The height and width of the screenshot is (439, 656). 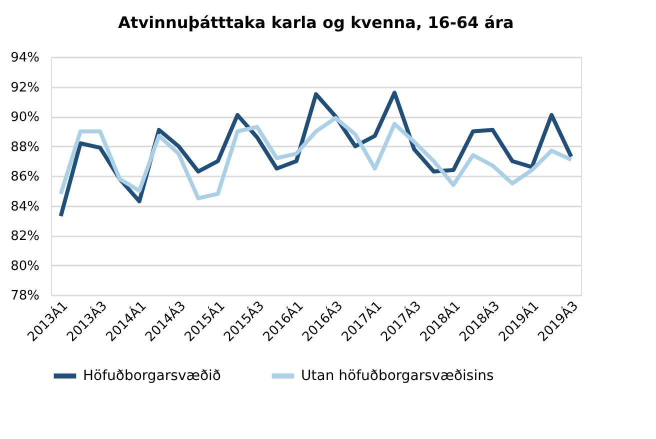 I want to click on y-tick-label: 80%, so click(x=25, y=266).